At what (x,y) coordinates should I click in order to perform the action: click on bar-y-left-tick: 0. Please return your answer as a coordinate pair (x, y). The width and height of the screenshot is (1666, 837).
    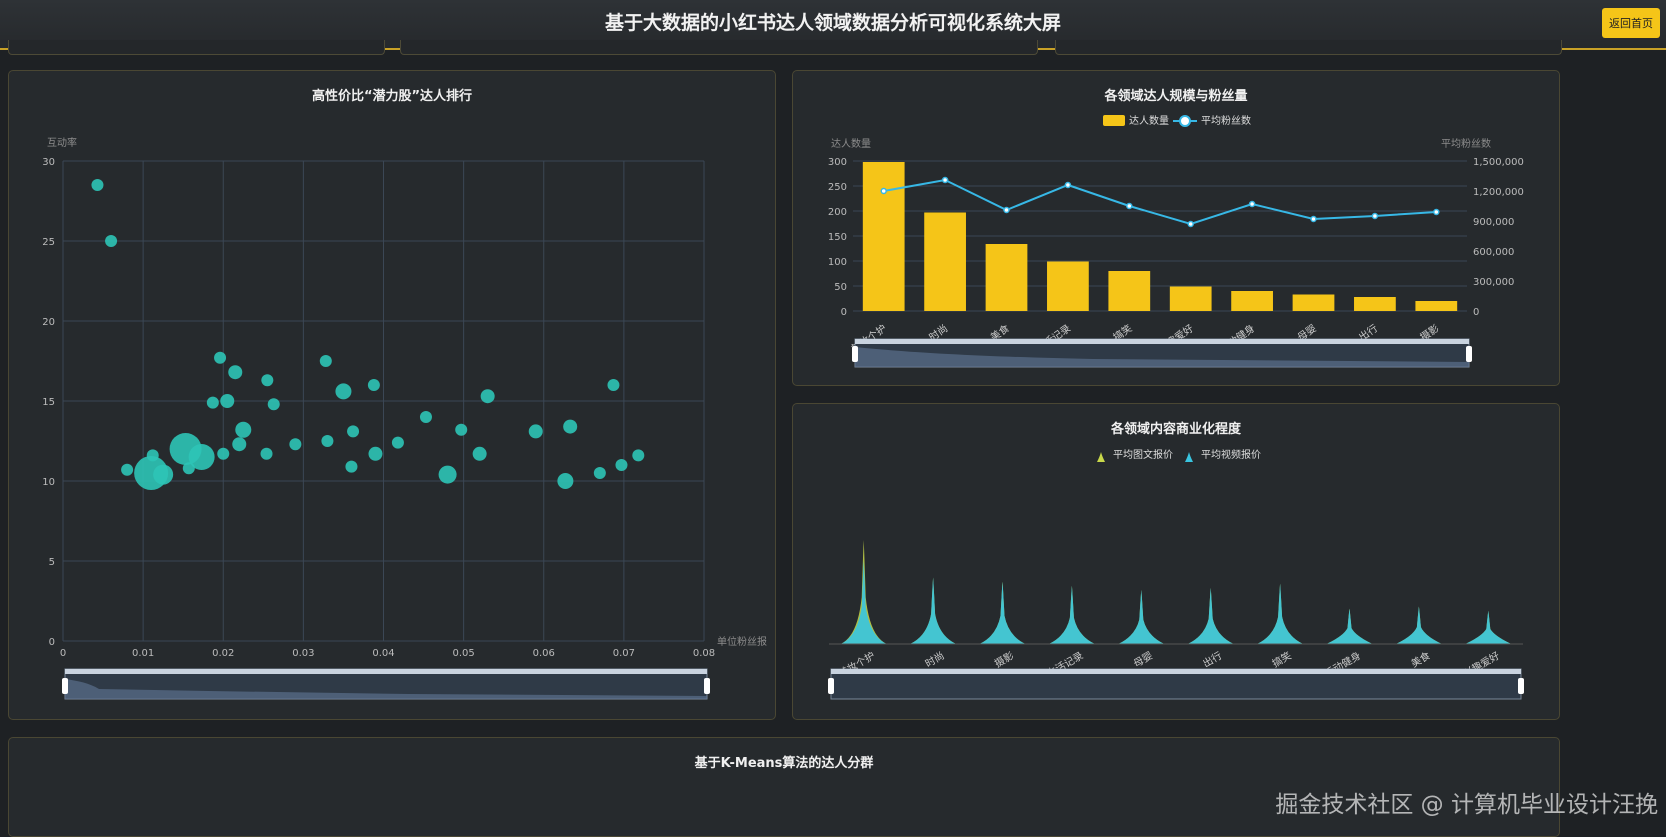
    Looking at the image, I should click on (844, 312).